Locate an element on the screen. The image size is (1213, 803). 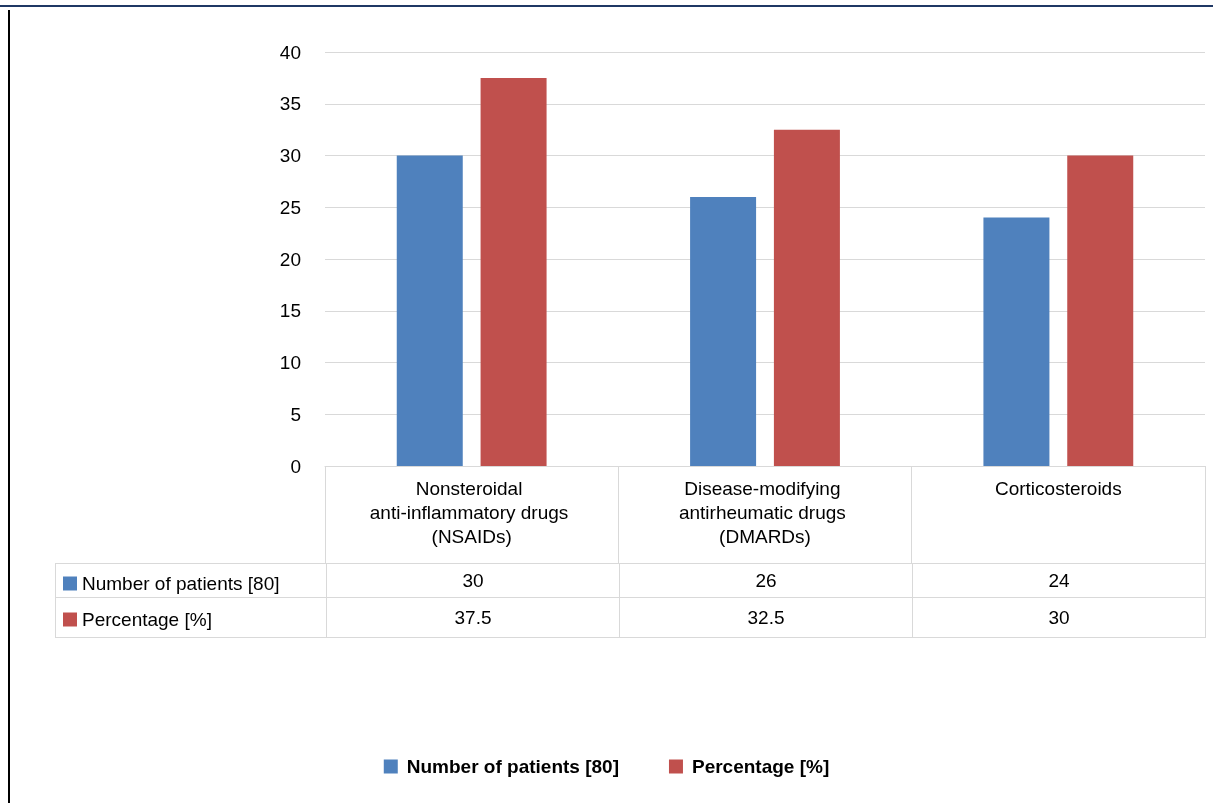
data-label: 32.5 is located at coordinates (766, 617).